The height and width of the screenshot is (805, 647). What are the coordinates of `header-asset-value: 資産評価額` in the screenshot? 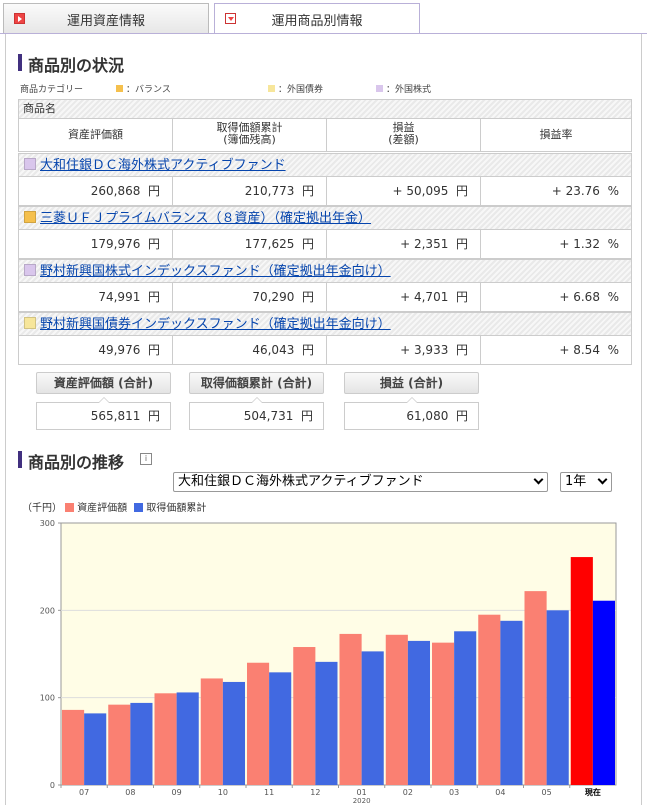 It's located at (96, 135).